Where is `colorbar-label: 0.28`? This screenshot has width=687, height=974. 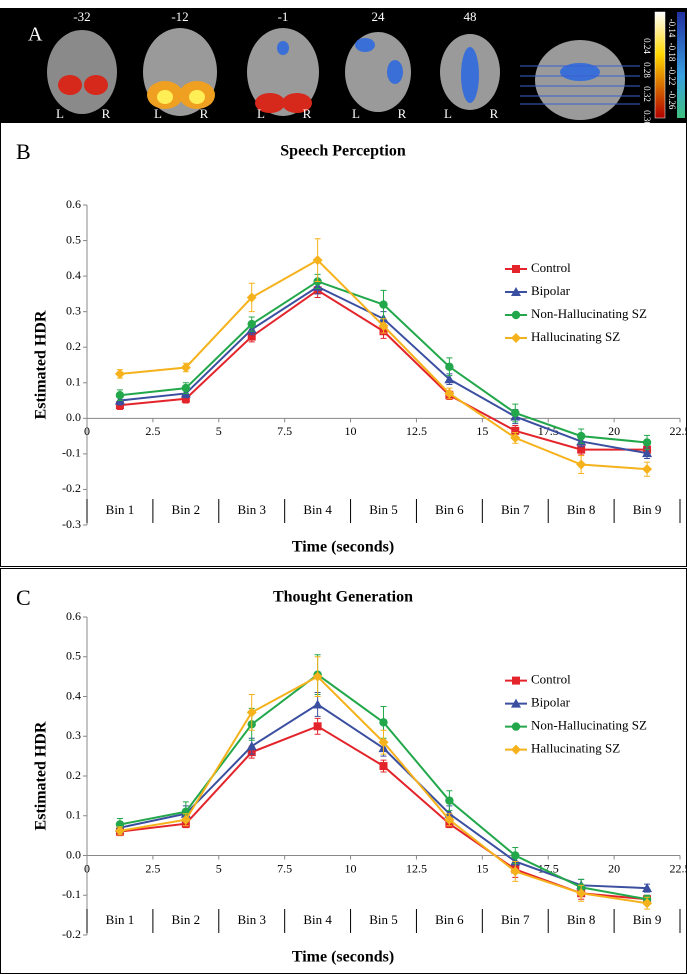 colorbar-label: 0.28 is located at coordinates (647, 70).